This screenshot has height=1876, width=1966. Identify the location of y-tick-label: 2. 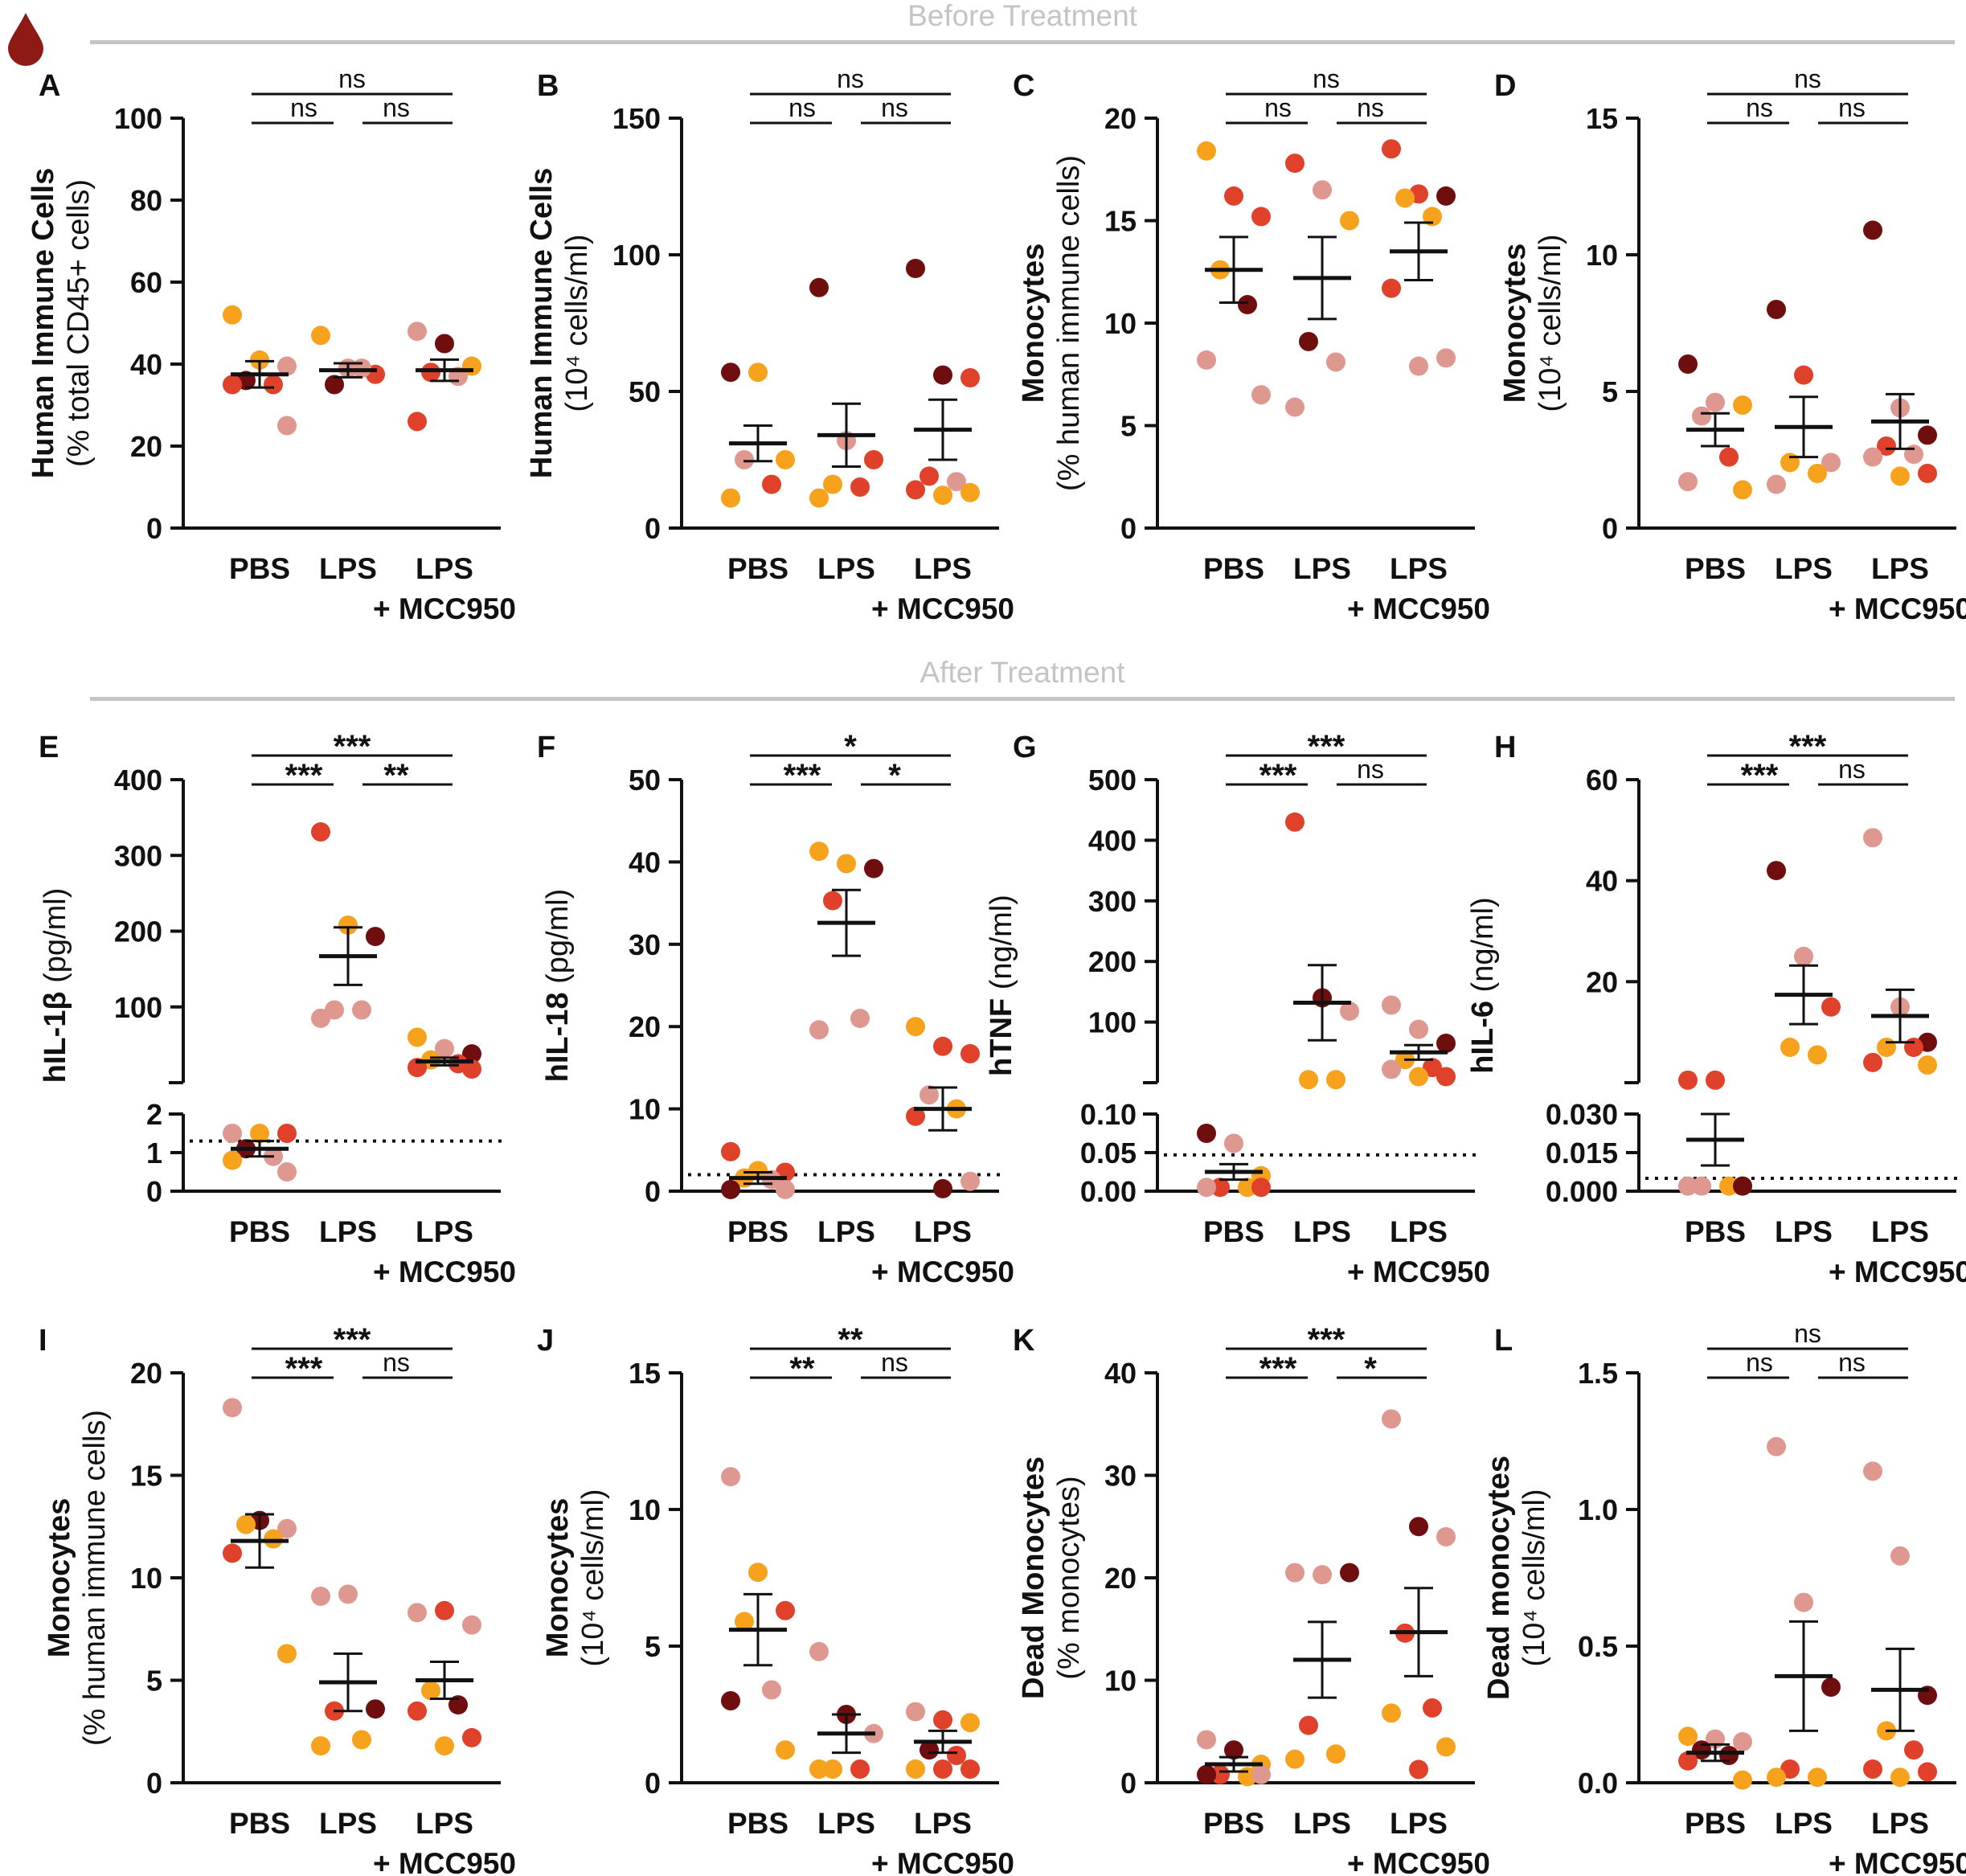
(154, 1114).